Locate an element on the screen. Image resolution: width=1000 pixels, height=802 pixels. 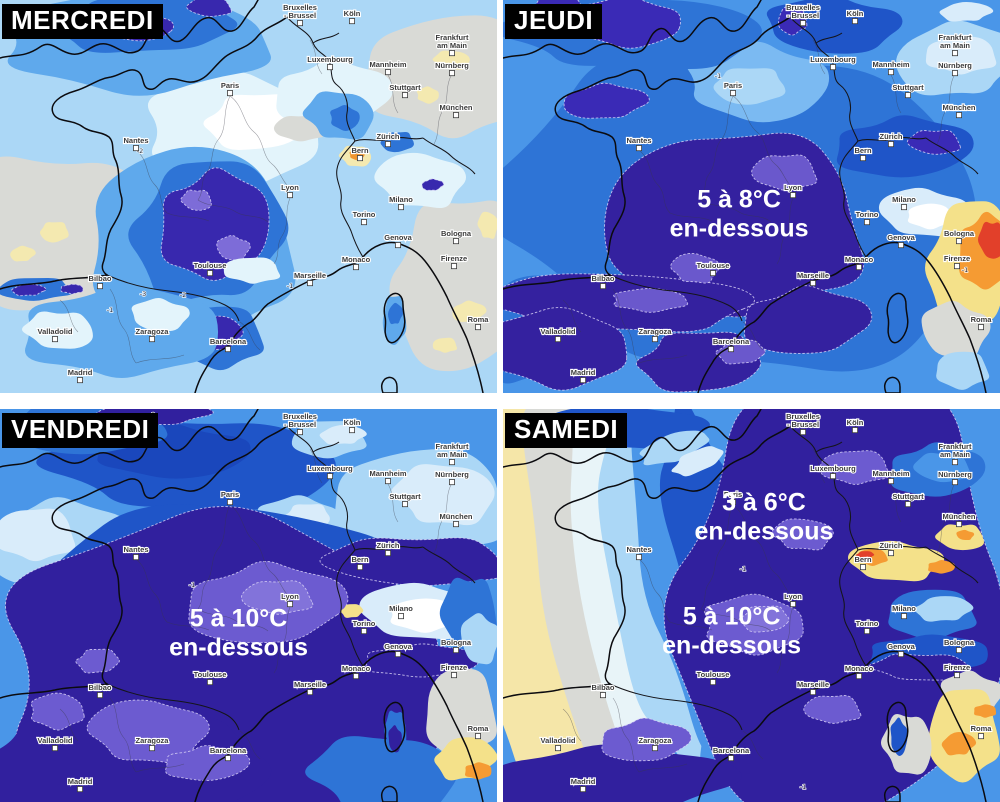
contour-value-label: -2 is located at coordinates (140, 151).